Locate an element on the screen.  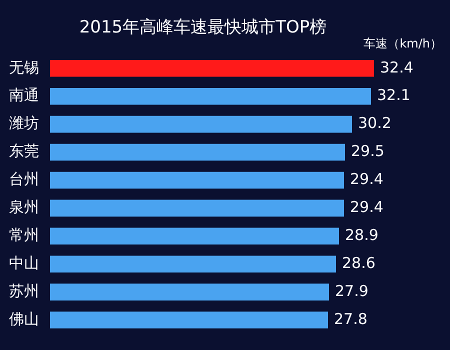
text: 车速（km/h） is located at coordinates (403, 43).